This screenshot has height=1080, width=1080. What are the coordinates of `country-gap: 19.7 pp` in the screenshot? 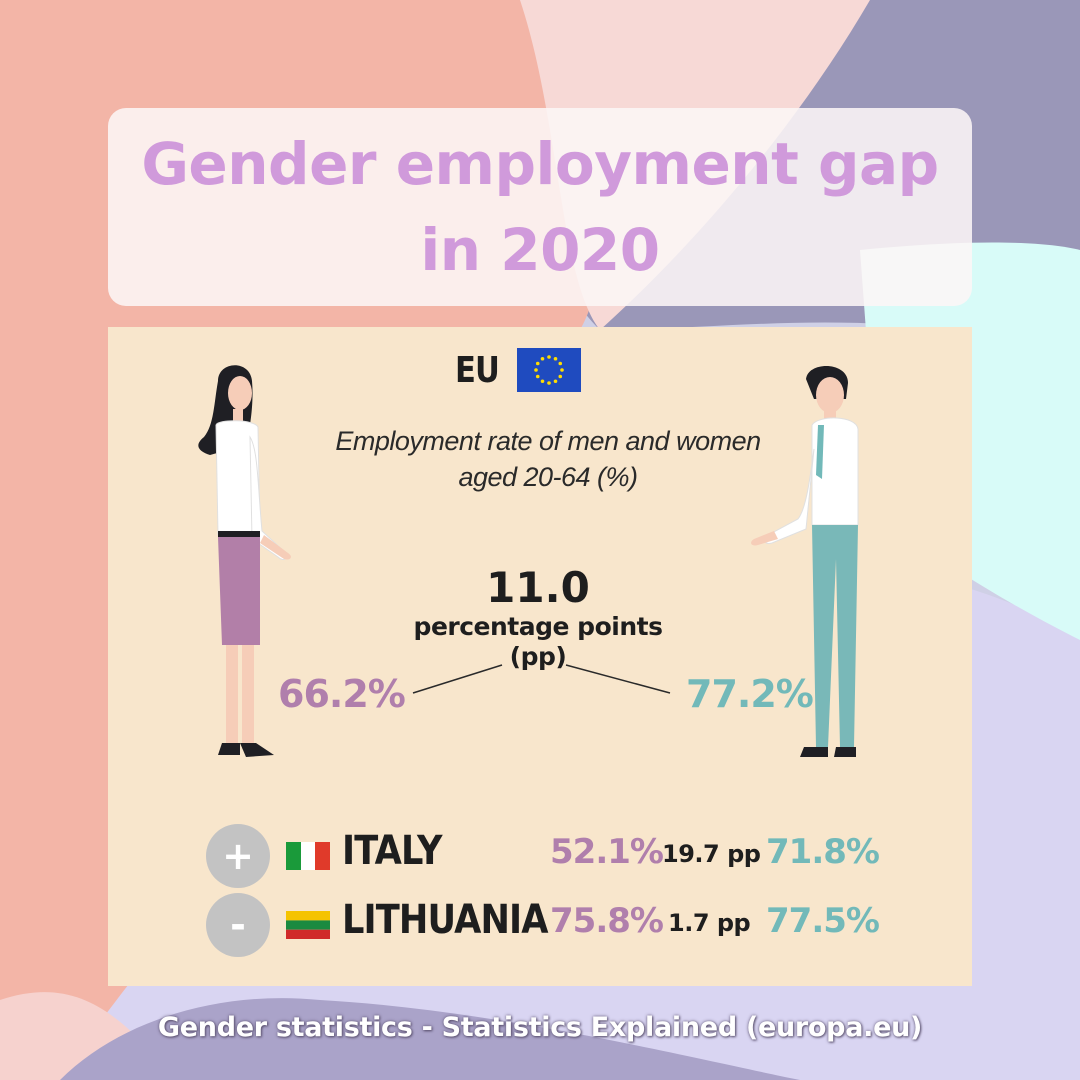 It's located at (711, 854).